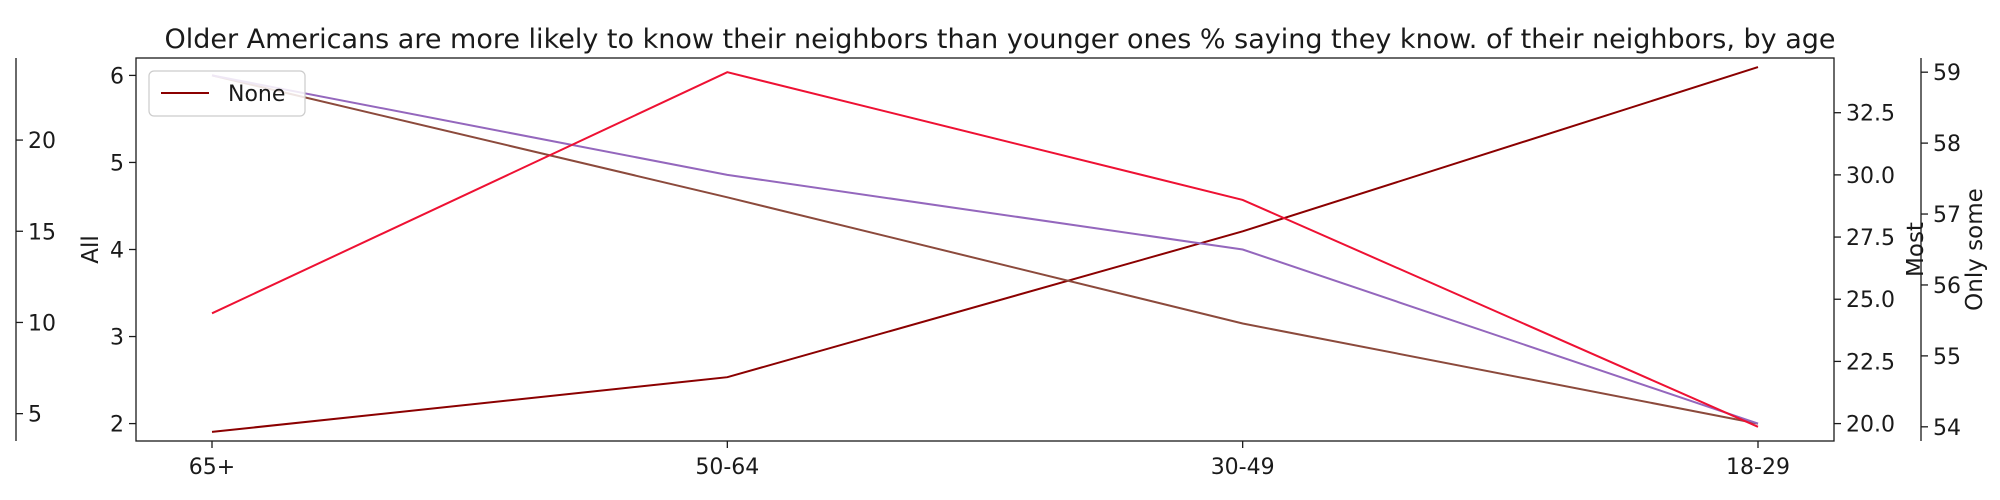 The height and width of the screenshot is (500, 2000). Describe the element at coordinates (1870, 300) in the screenshot. I see `most-tick-label: 25.0` at that location.